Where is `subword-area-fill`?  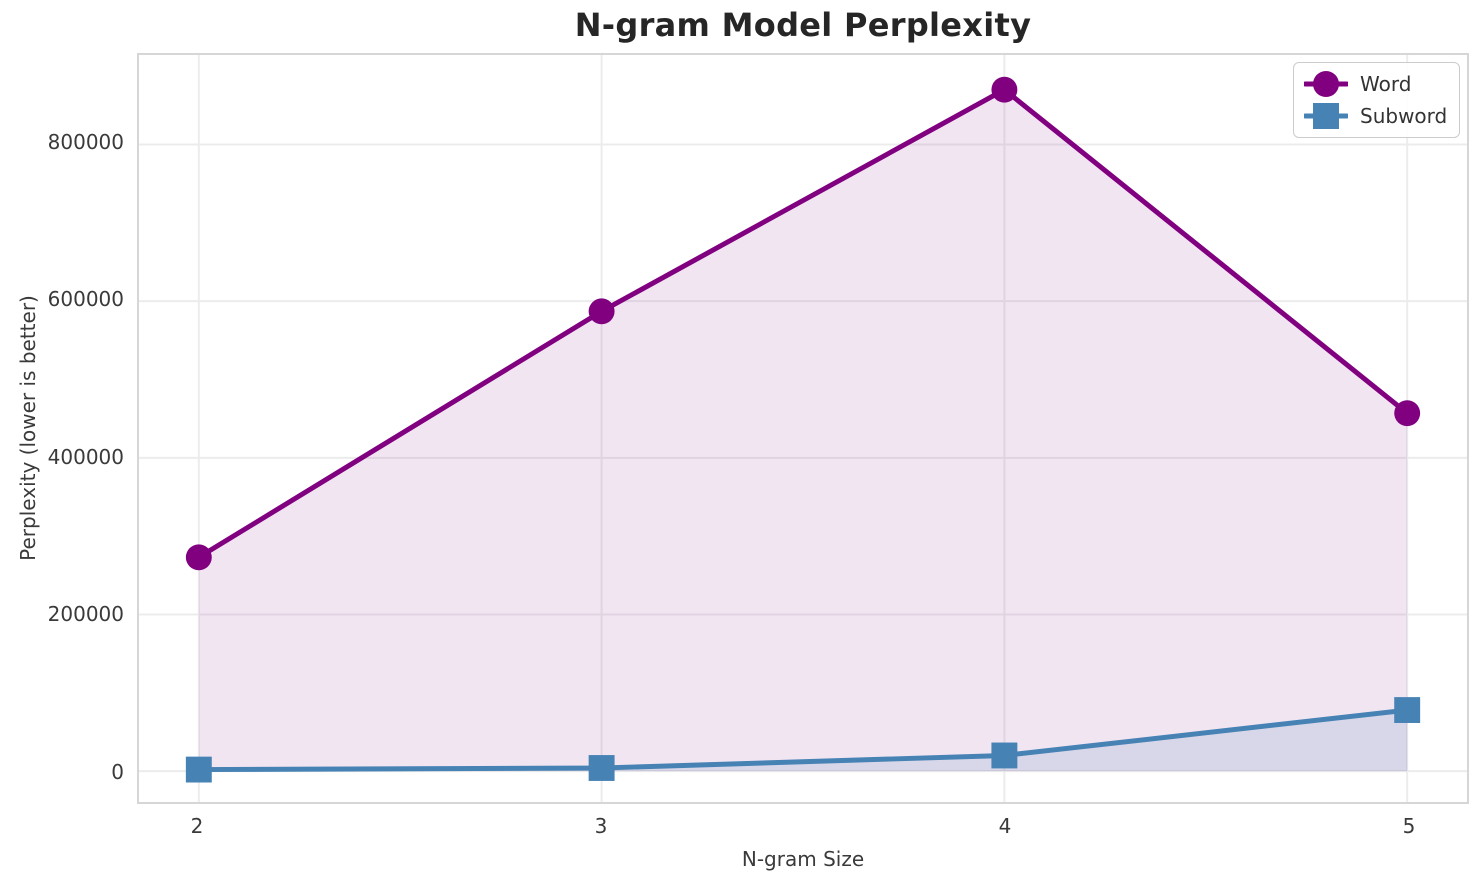 subword-area-fill is located at coordinates (803, 741).